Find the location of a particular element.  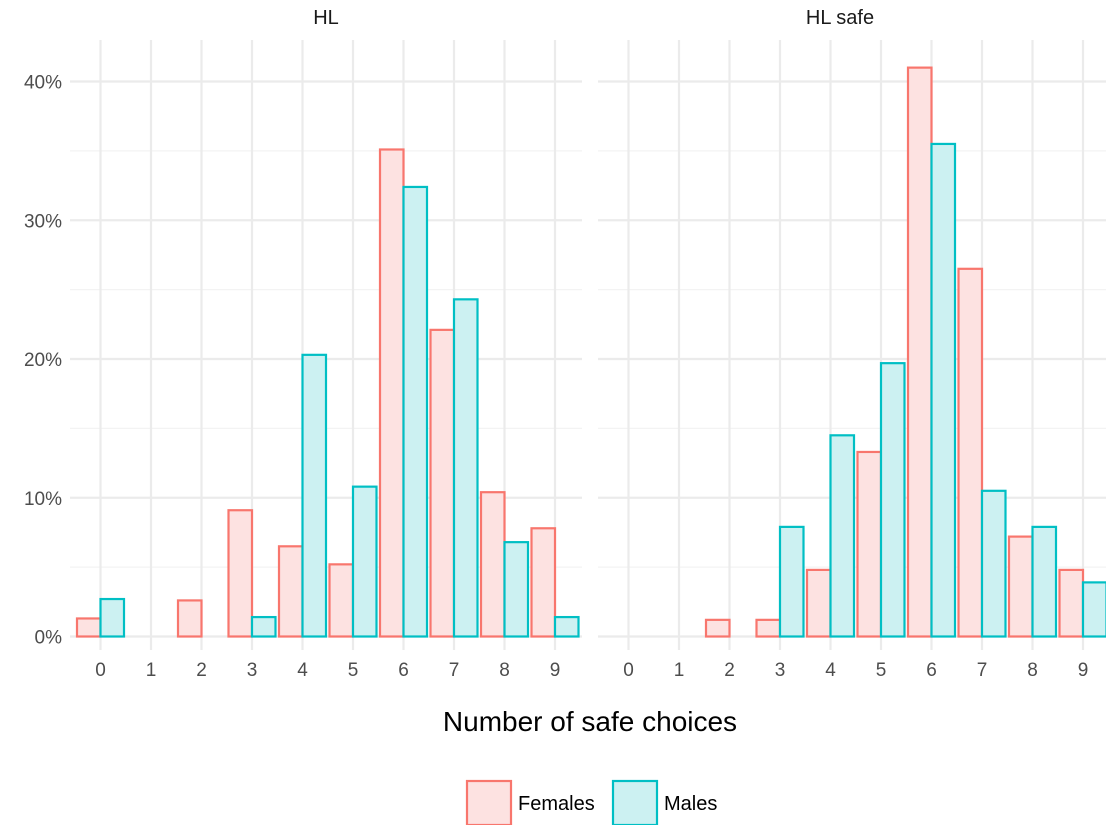

legend: Females Males is located at coordinates (591, 802).